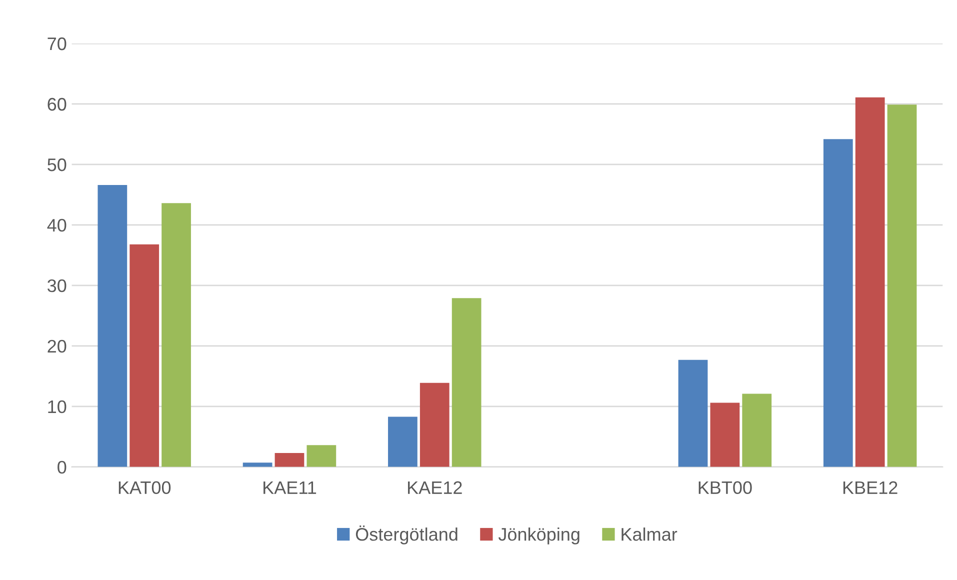 This screenshot has width=957, height=580. Describe the element at coordinates (57, 165) in the screenshot. I see `y-tick-label: 50` at that location.